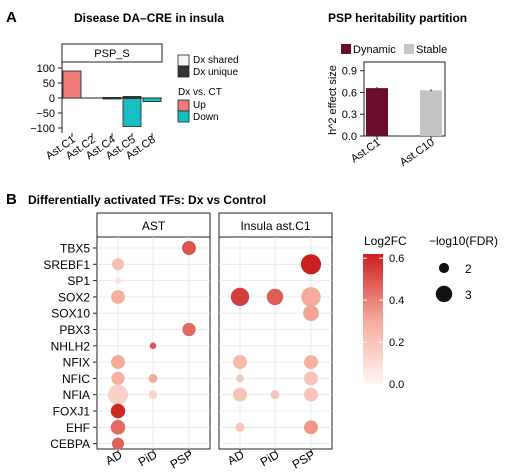 The height and width of the screenshot is (475, 517). I want to click on log2fc-ticks: 0.6 0.4 0.2 0.0, so click(383, 322).